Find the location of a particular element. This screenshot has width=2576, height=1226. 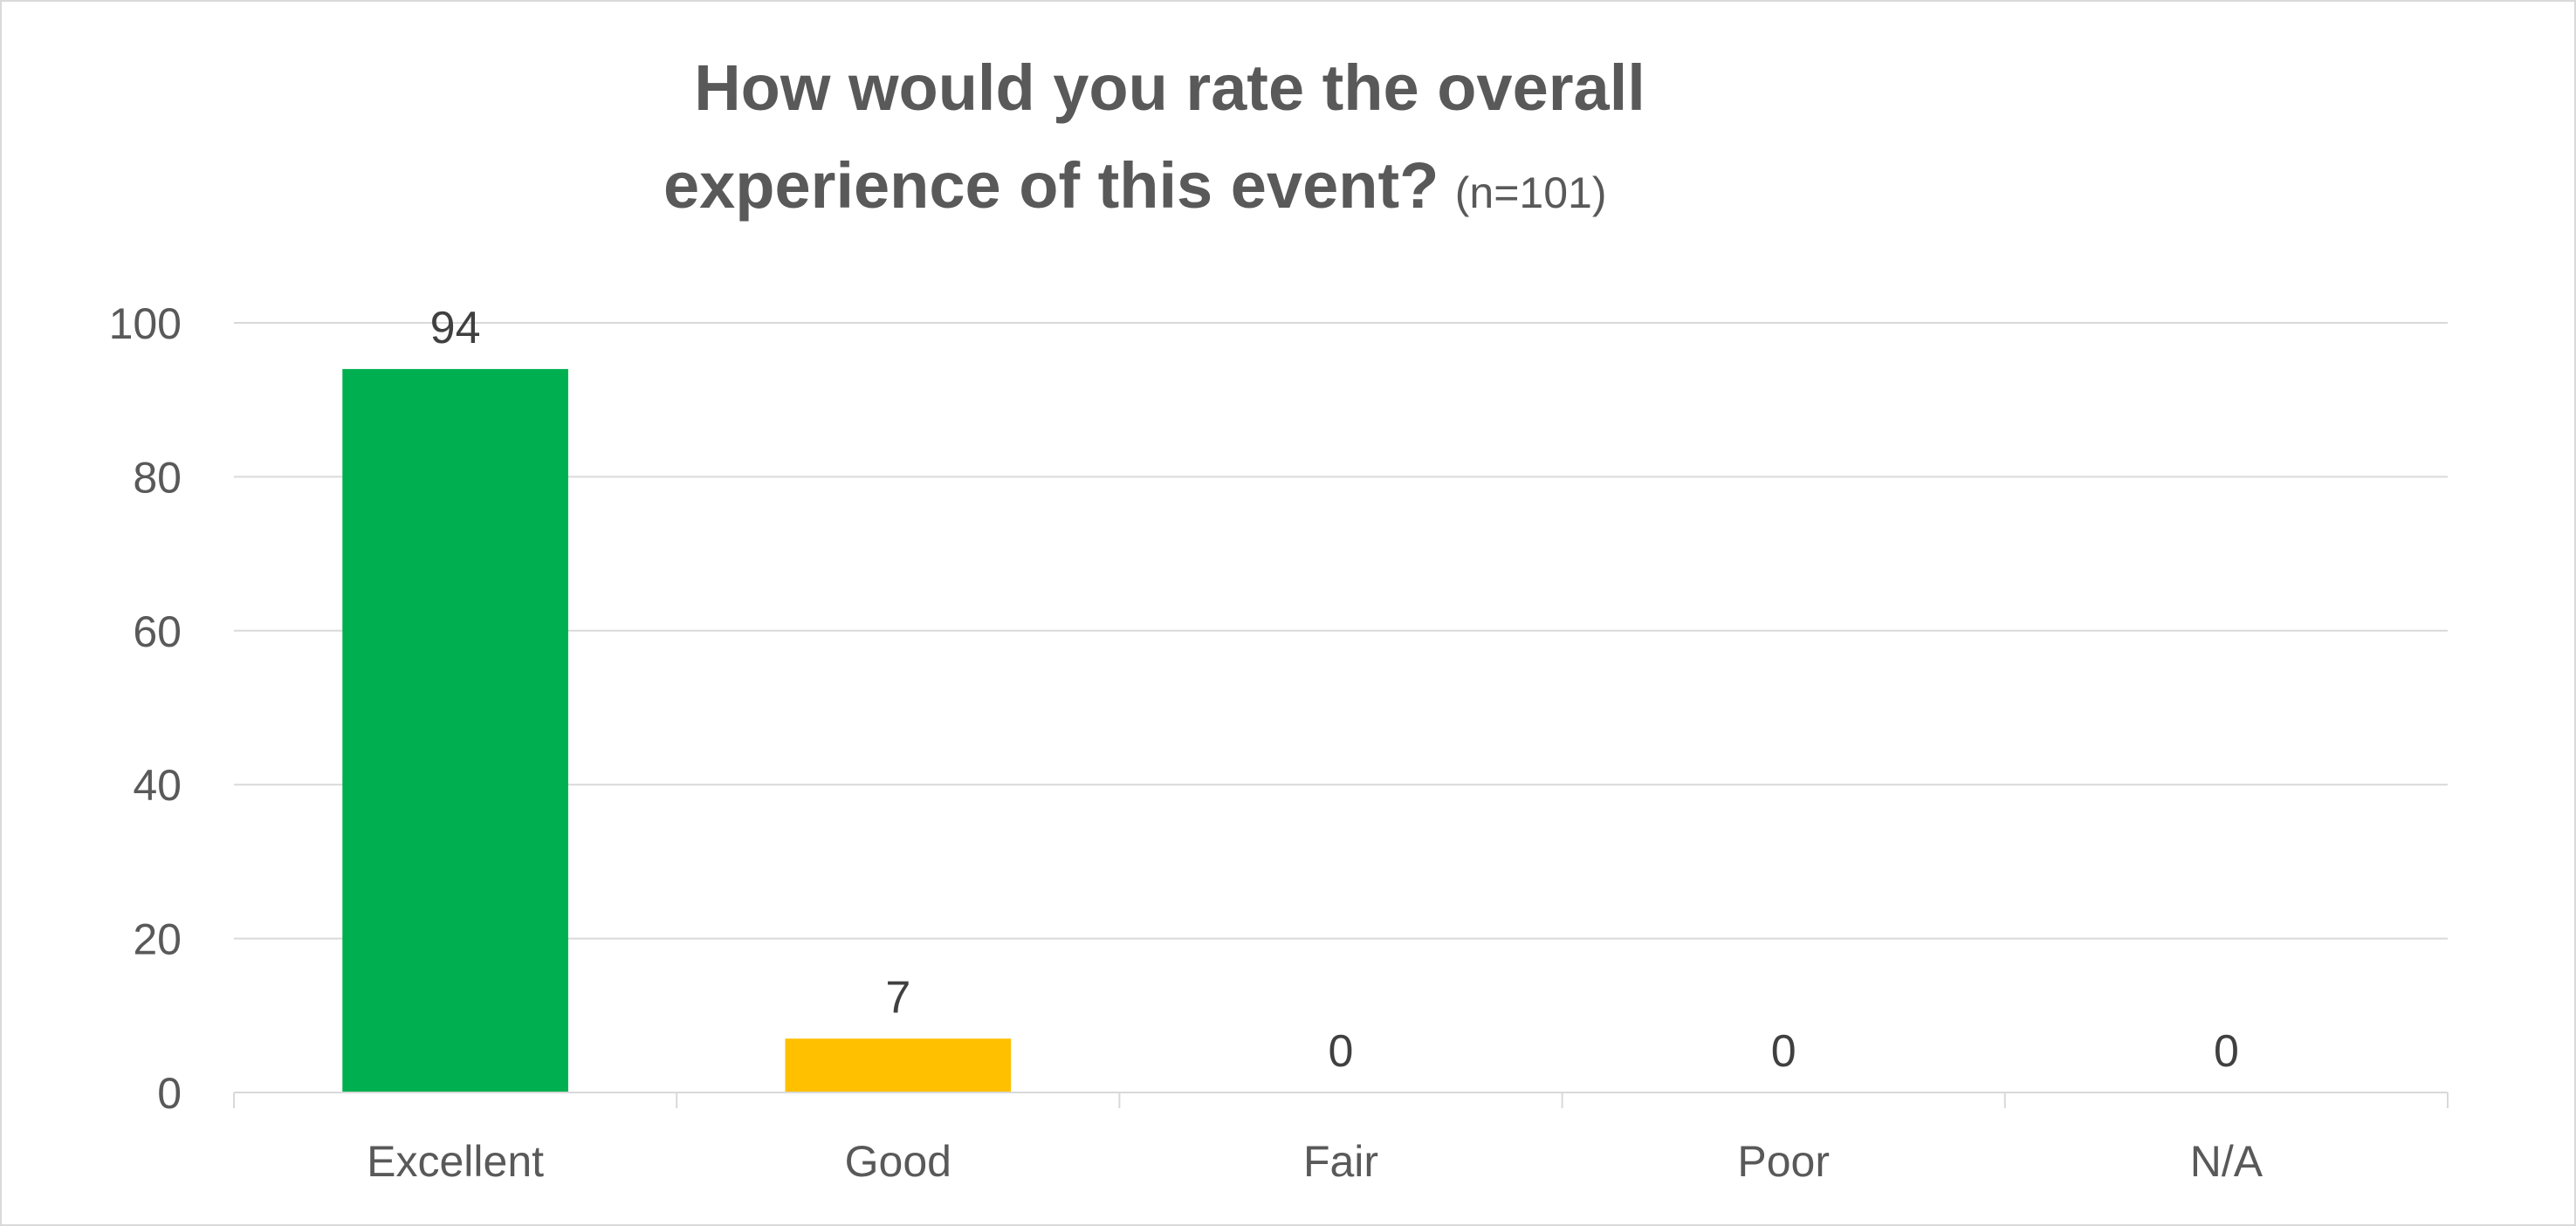

bar-excellent is located at coordinates (455, 730).